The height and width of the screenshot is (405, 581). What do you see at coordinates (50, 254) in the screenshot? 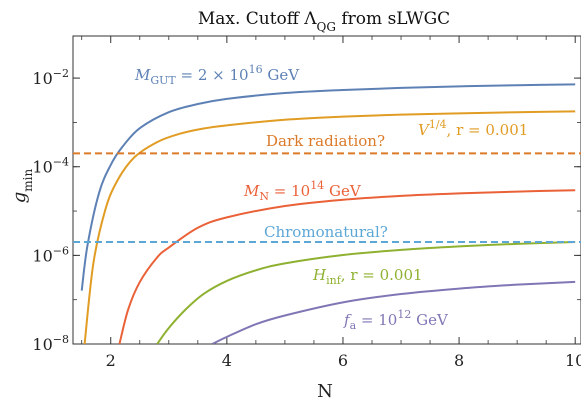
I see `y-tick-label: 10⁻⁶` at bounding box center [50, 254].